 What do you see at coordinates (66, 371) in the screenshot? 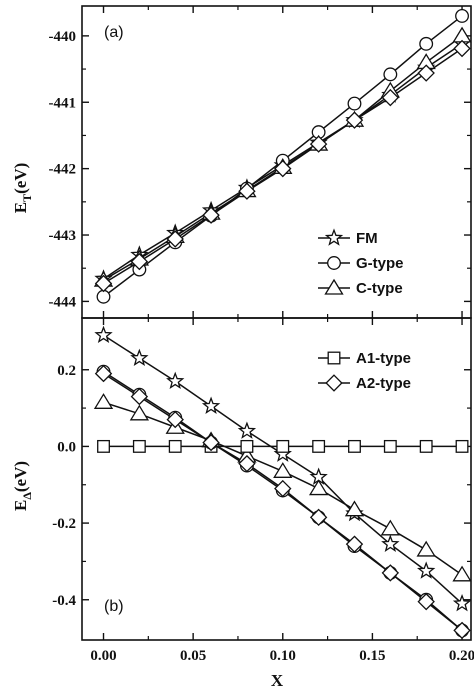
I see `y-tick-label: 0.2` at bounding box center [66, 371].